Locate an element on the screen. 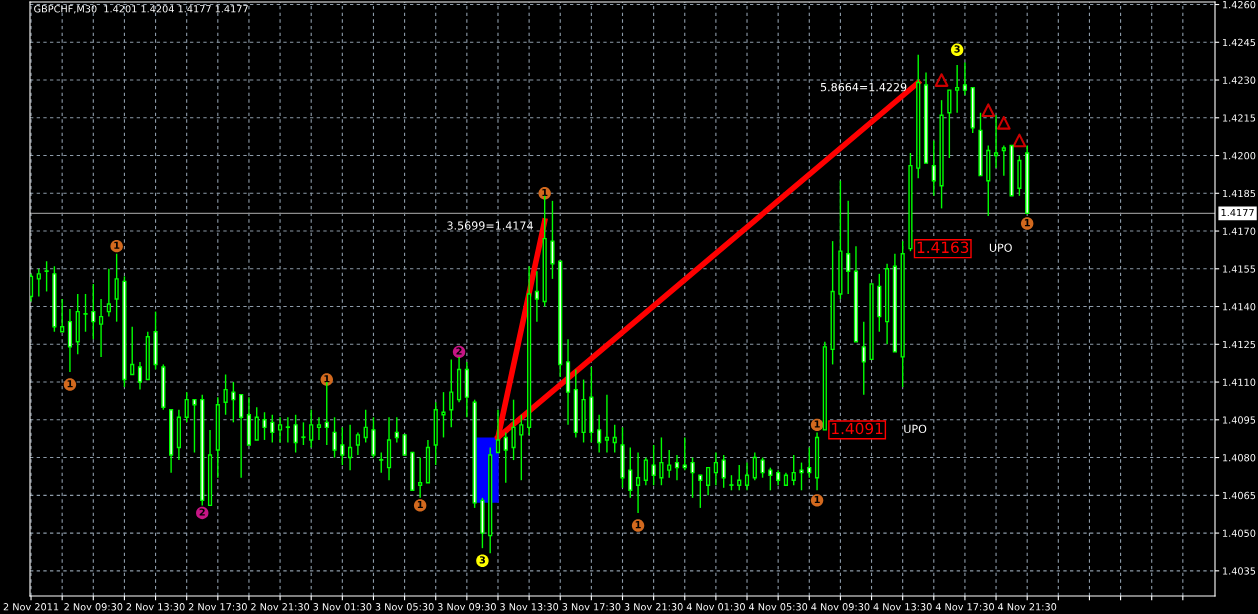 Image resolution: width=1258 pixels, height=614 pixels. data-label: 5.8664=1.4229 is located at coordinates (863, 87).